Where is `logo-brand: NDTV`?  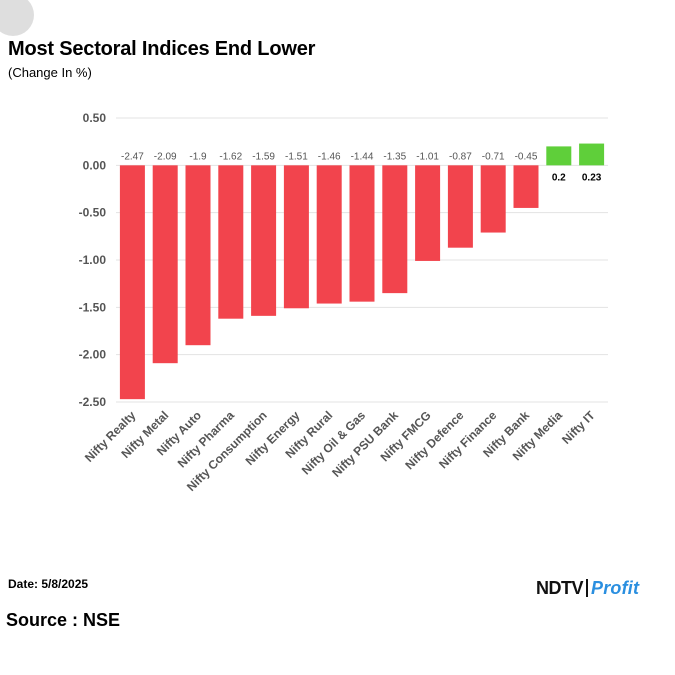 logo-brand: NDTV is located at coordinates (560, 587).